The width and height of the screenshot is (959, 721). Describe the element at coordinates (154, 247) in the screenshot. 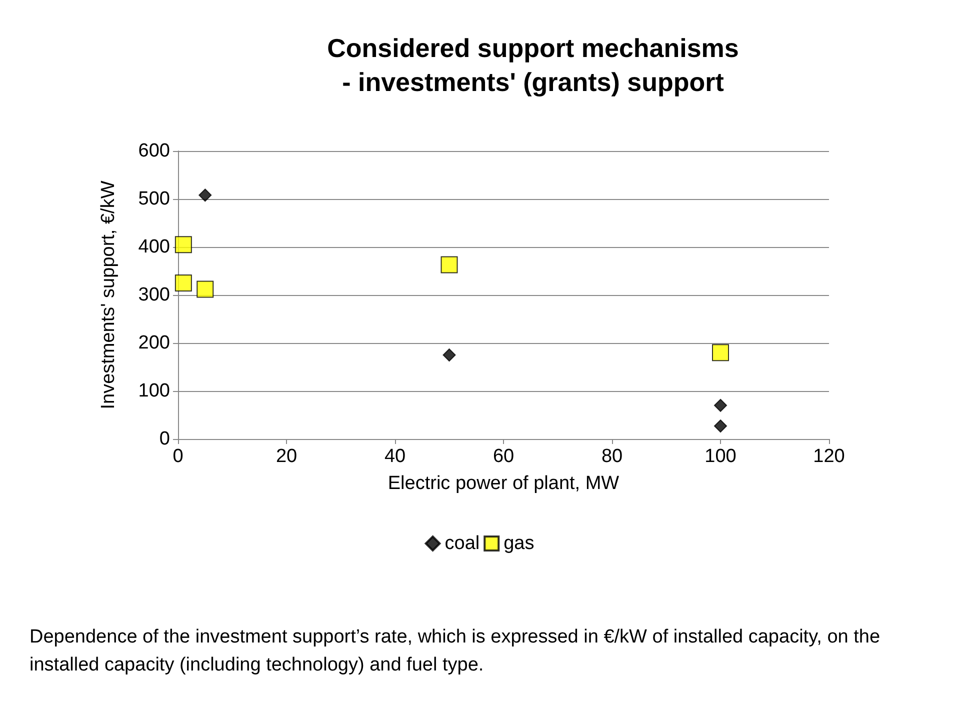

I see `y-tick-label: 400` at that location.